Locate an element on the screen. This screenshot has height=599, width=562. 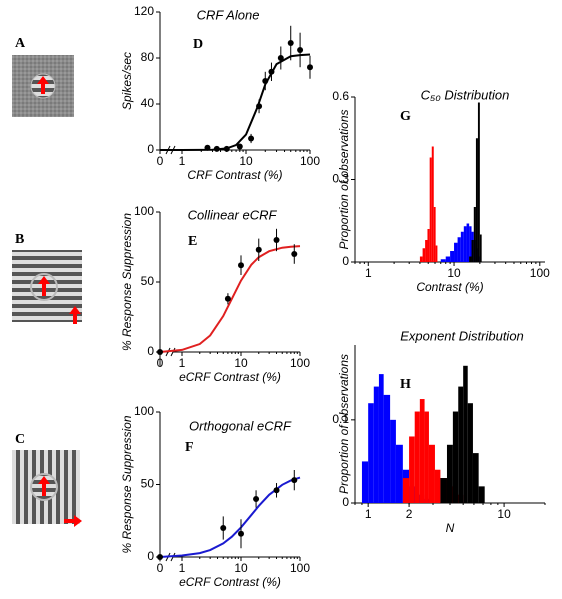
y-tick-label: 80 is located at coordinates (148, 57).